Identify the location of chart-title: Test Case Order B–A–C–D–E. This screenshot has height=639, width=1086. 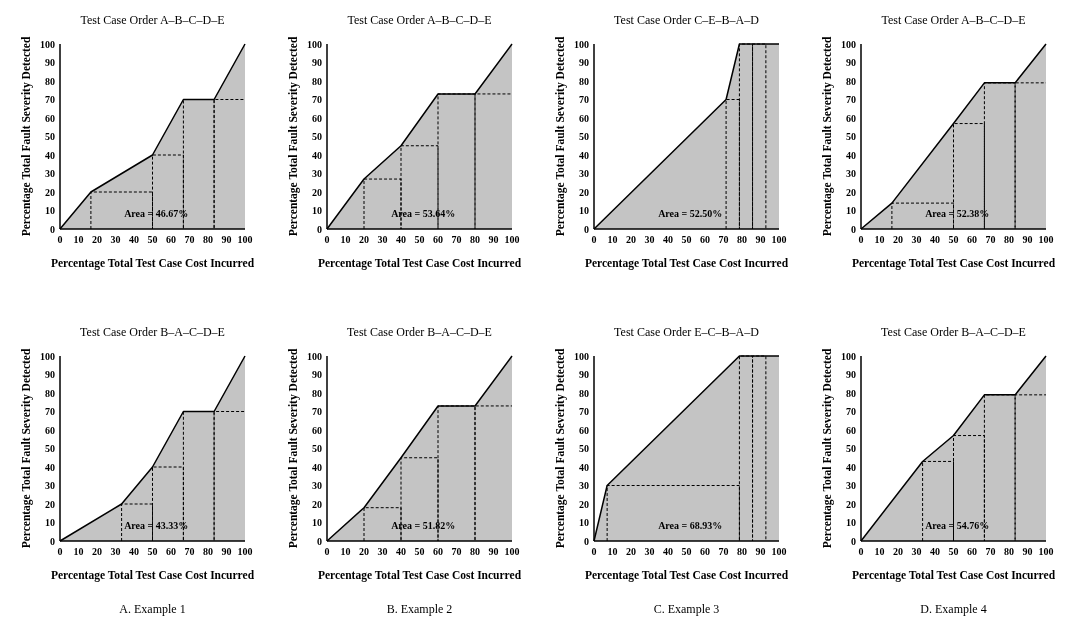
(953, 332).